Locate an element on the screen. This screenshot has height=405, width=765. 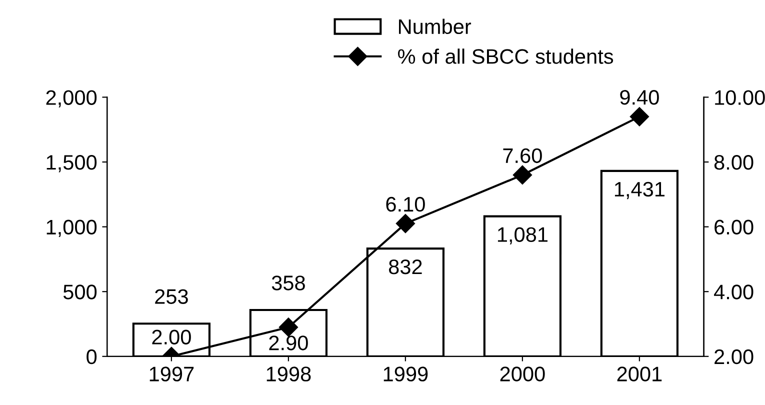
data-label: 2.00 is located at coordinates (171, 337).